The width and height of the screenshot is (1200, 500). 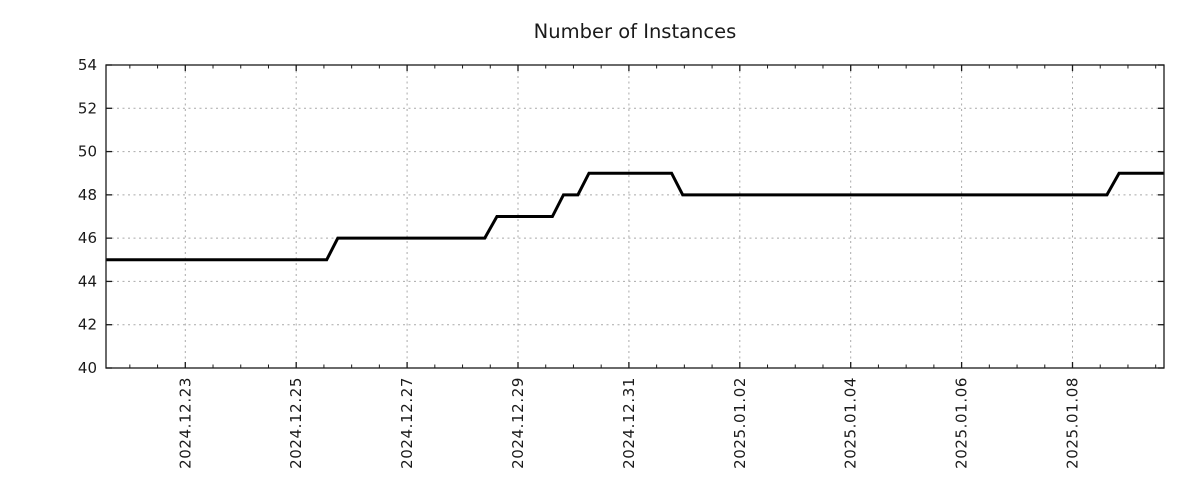 I want to click on x-tick-label: 2024.12.31, so click(x=629, y=423).